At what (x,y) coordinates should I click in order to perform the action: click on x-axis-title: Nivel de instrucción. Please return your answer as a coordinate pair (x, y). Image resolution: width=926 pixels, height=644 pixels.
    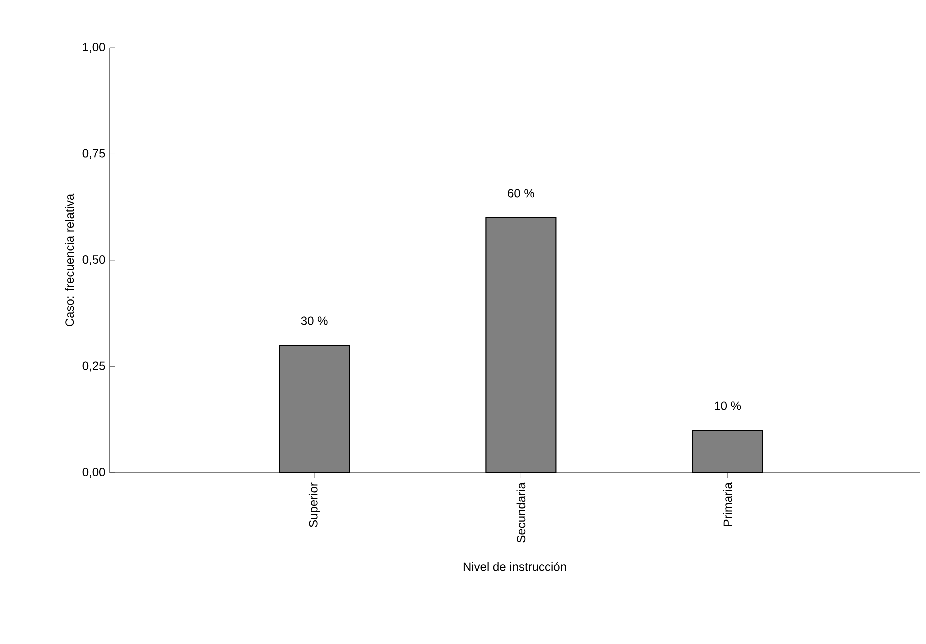
    Looking at the image, I should click on (515, 567).